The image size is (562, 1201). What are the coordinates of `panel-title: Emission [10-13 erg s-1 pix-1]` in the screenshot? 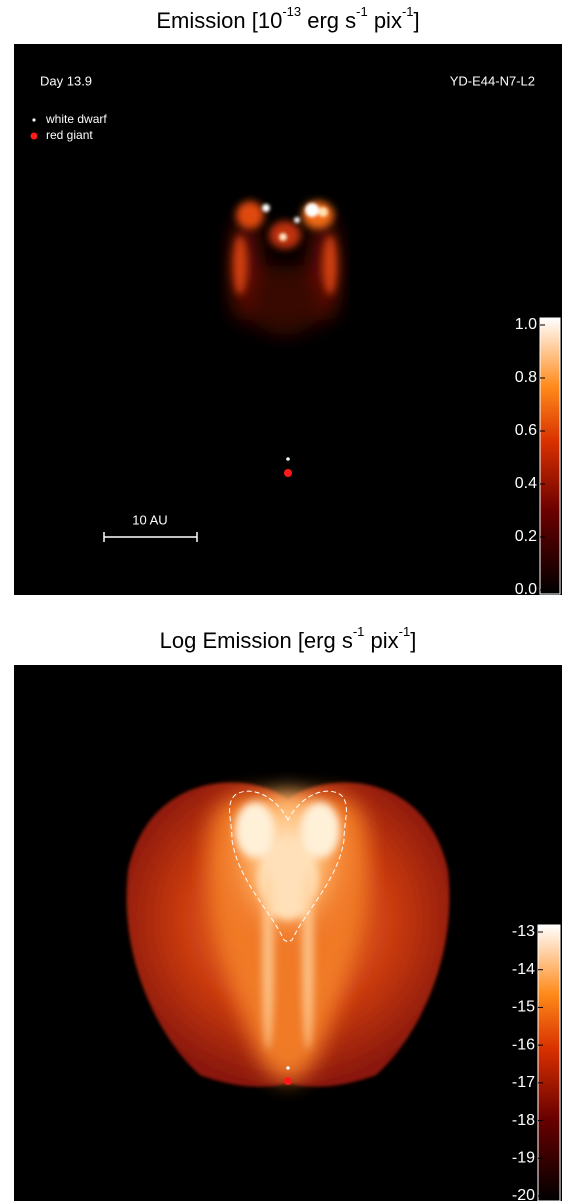 It's located at (287, 18).